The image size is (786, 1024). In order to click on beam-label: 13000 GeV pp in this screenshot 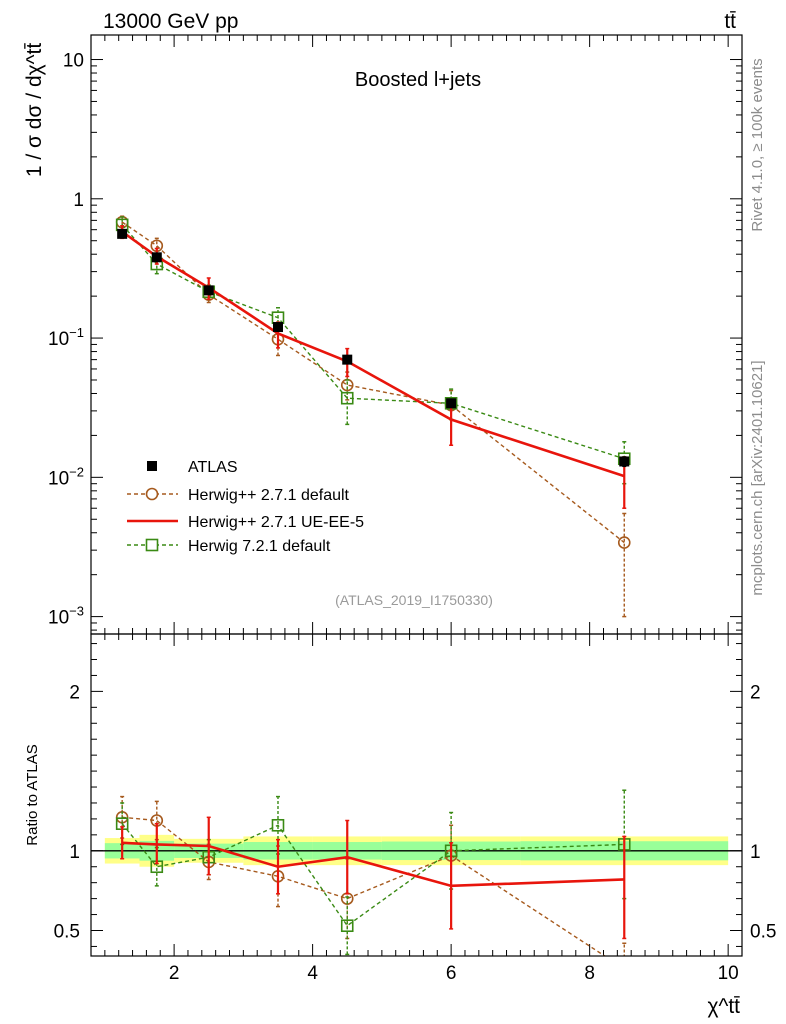, I will do `click(170, 21)`.